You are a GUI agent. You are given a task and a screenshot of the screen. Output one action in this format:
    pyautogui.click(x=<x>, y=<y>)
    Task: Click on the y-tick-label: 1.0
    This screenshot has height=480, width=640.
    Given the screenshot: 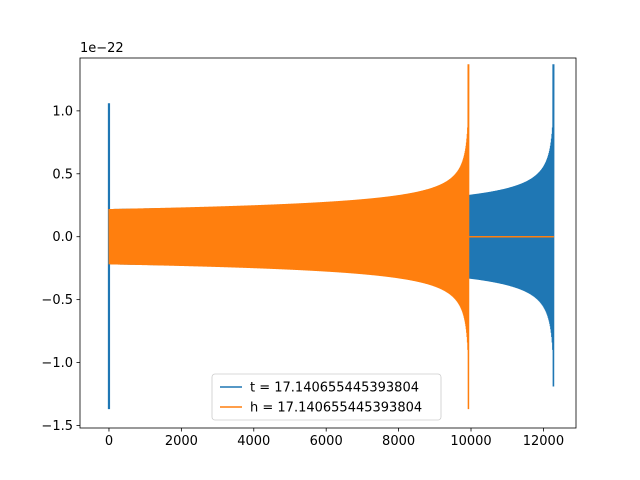 What is the action you would take?
    pyautogui.click(x=62, y=111)
    